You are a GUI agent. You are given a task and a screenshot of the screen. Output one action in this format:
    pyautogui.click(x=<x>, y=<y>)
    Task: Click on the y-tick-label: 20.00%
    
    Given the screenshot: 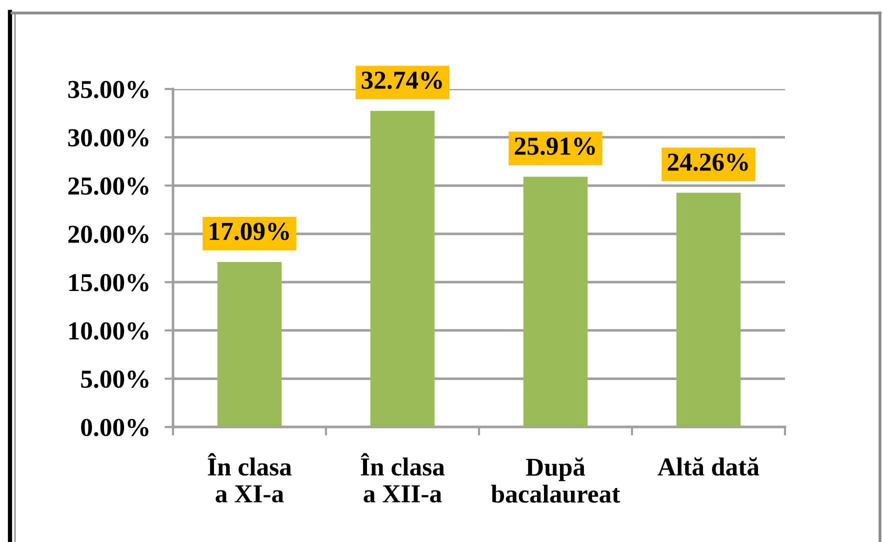 What is the action you would take?
    pyautogui.click(x=108, y=235)
    